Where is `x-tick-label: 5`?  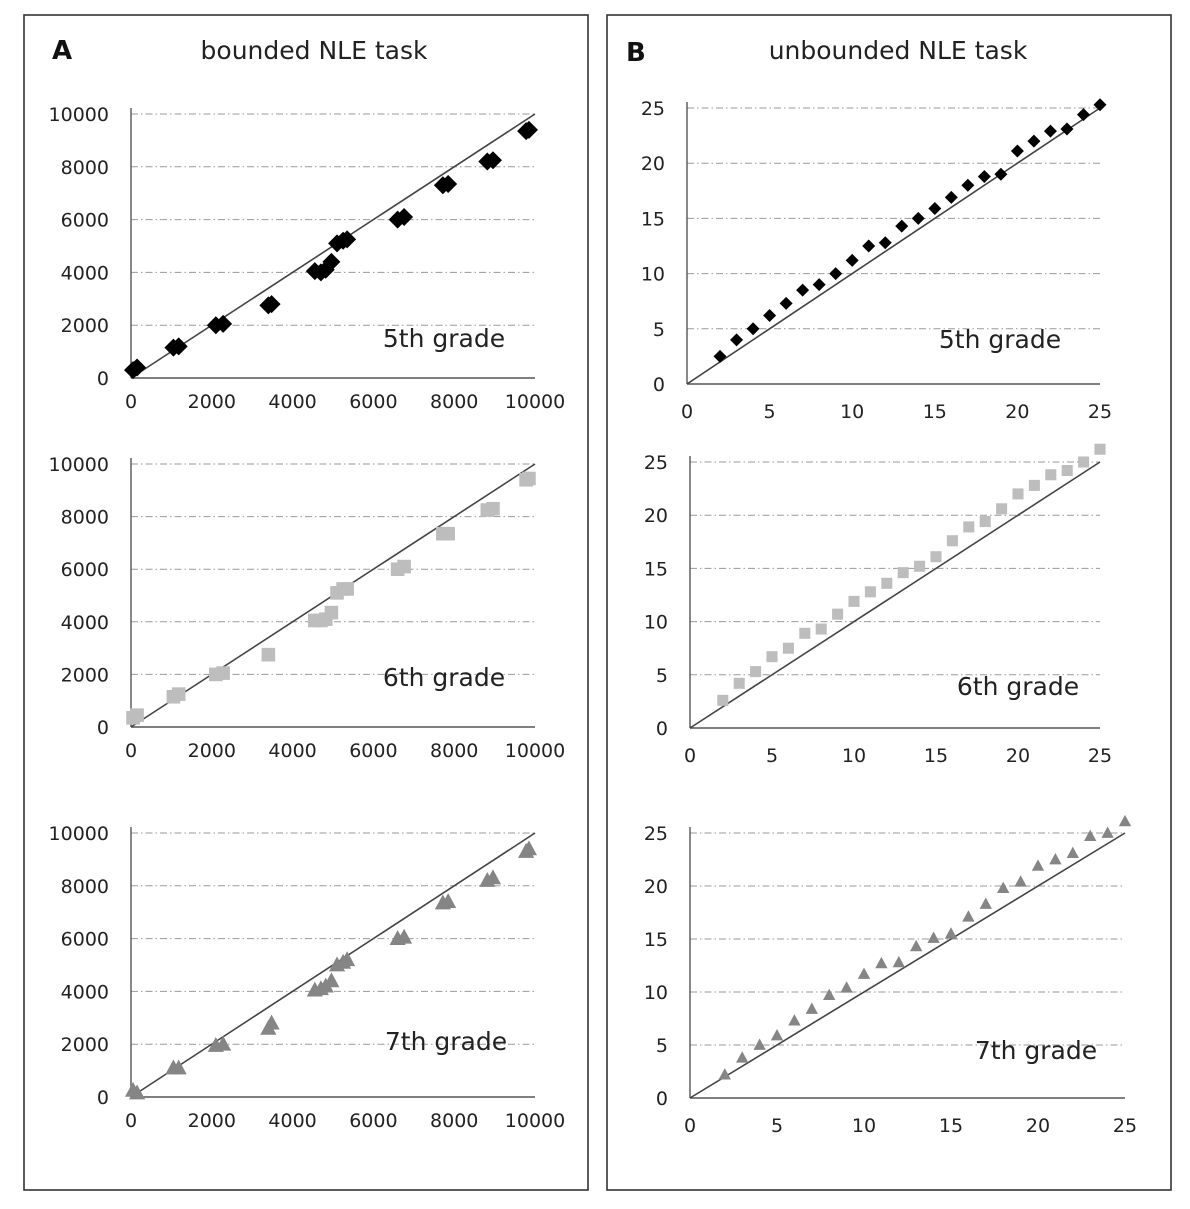 x-tick-label: 5 is located at coordinates (777, 1126).